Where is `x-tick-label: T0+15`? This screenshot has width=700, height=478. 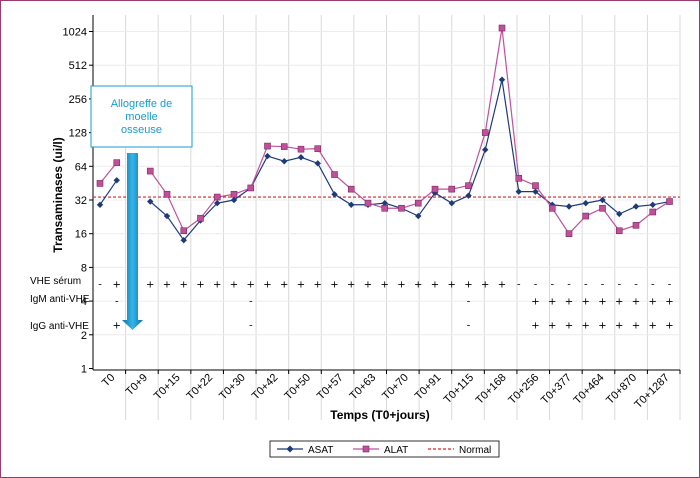
x-tick-label: T0+15 is located at coordinates (167, 387).